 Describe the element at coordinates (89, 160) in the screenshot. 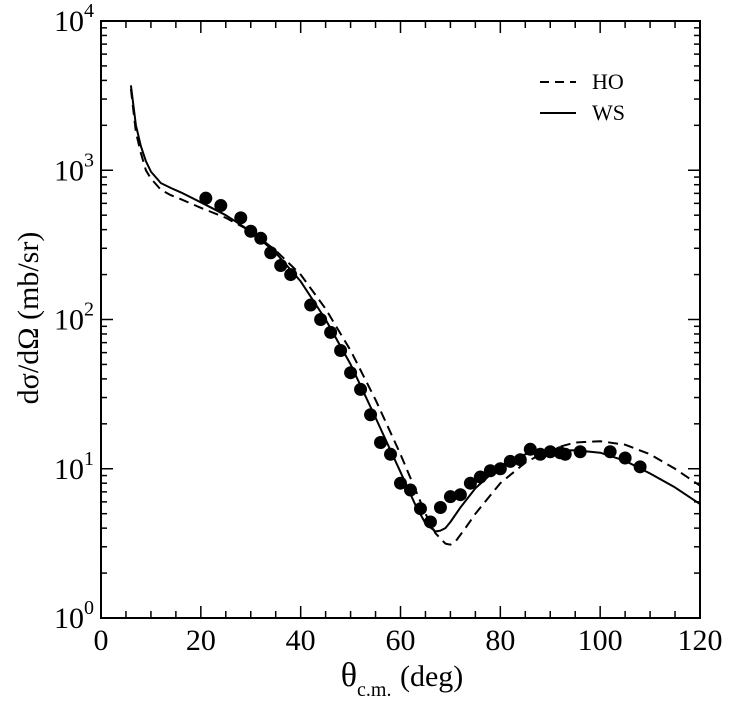

I see `y-tick-exponent: 3` at that location.